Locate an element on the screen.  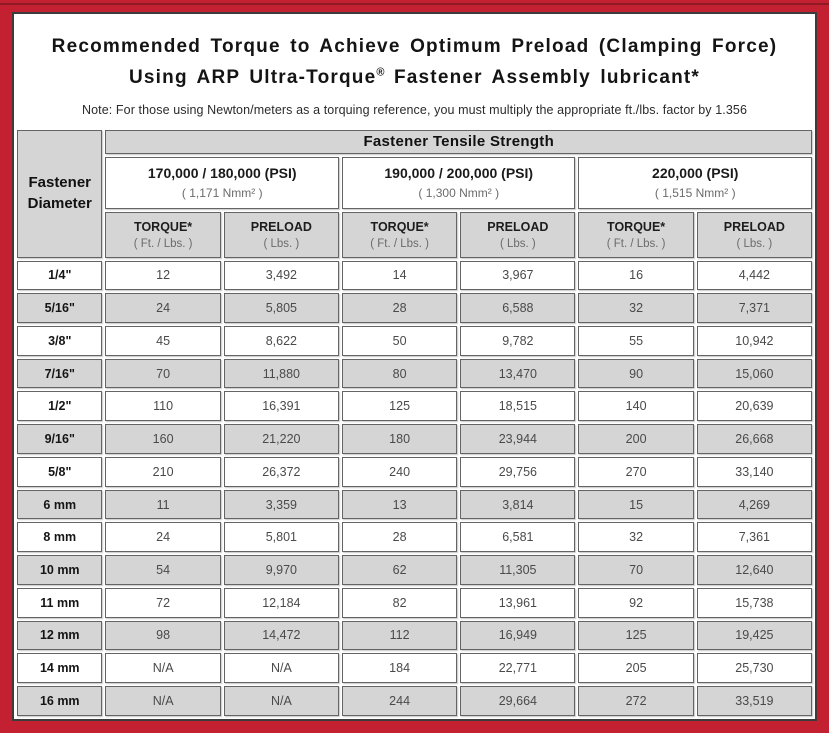
torque-value: 62 is located at coordinates (399, 570).